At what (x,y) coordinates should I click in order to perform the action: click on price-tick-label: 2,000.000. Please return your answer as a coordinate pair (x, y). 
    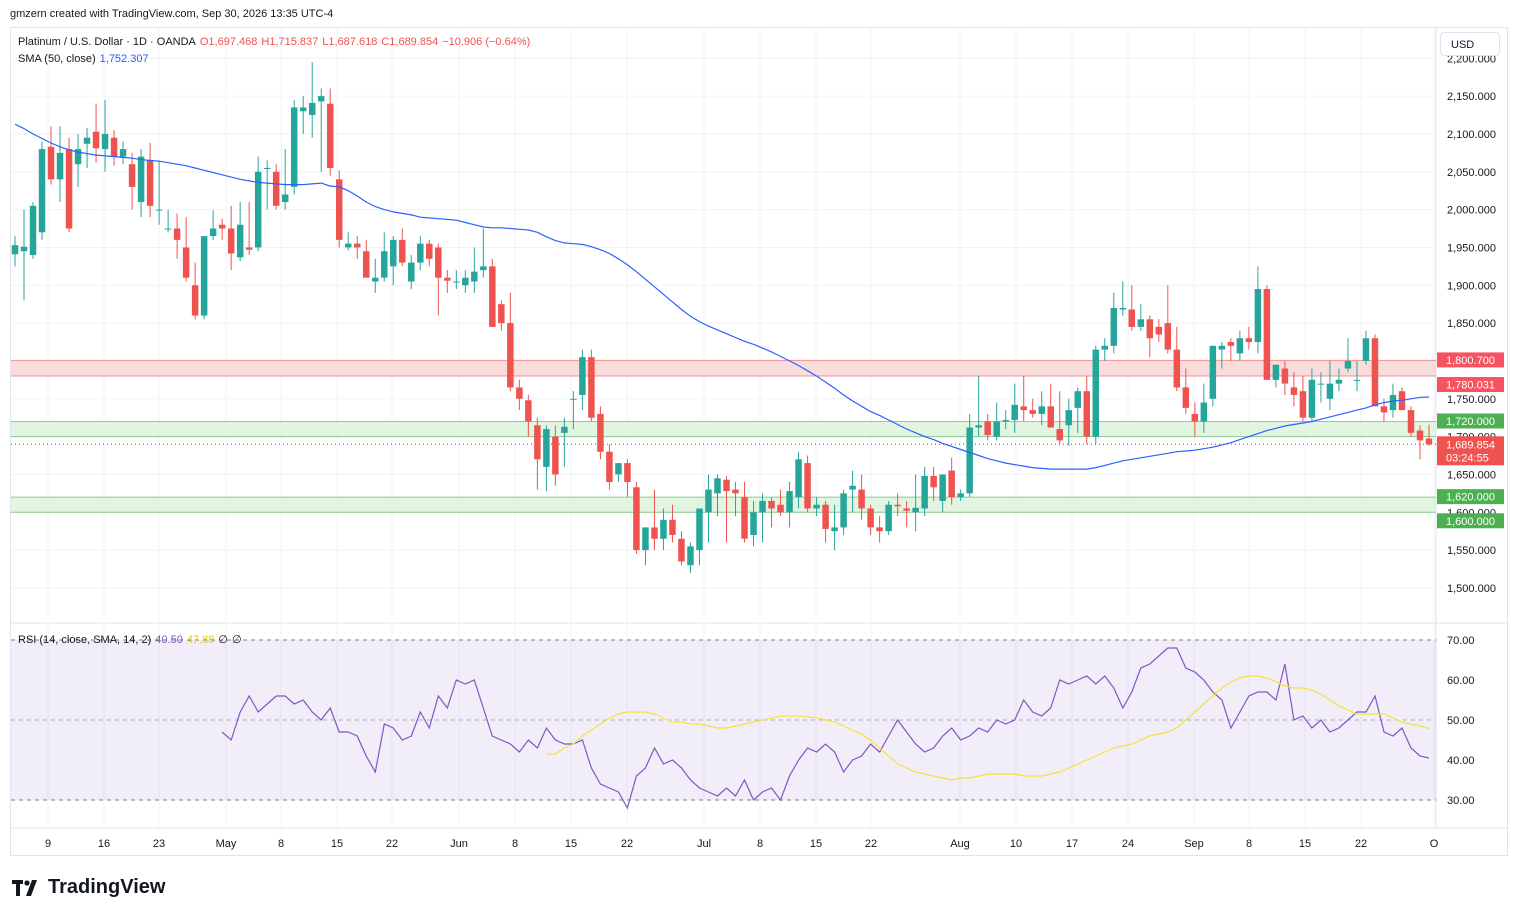
    Looking at the image, I should click on (1471, 211).